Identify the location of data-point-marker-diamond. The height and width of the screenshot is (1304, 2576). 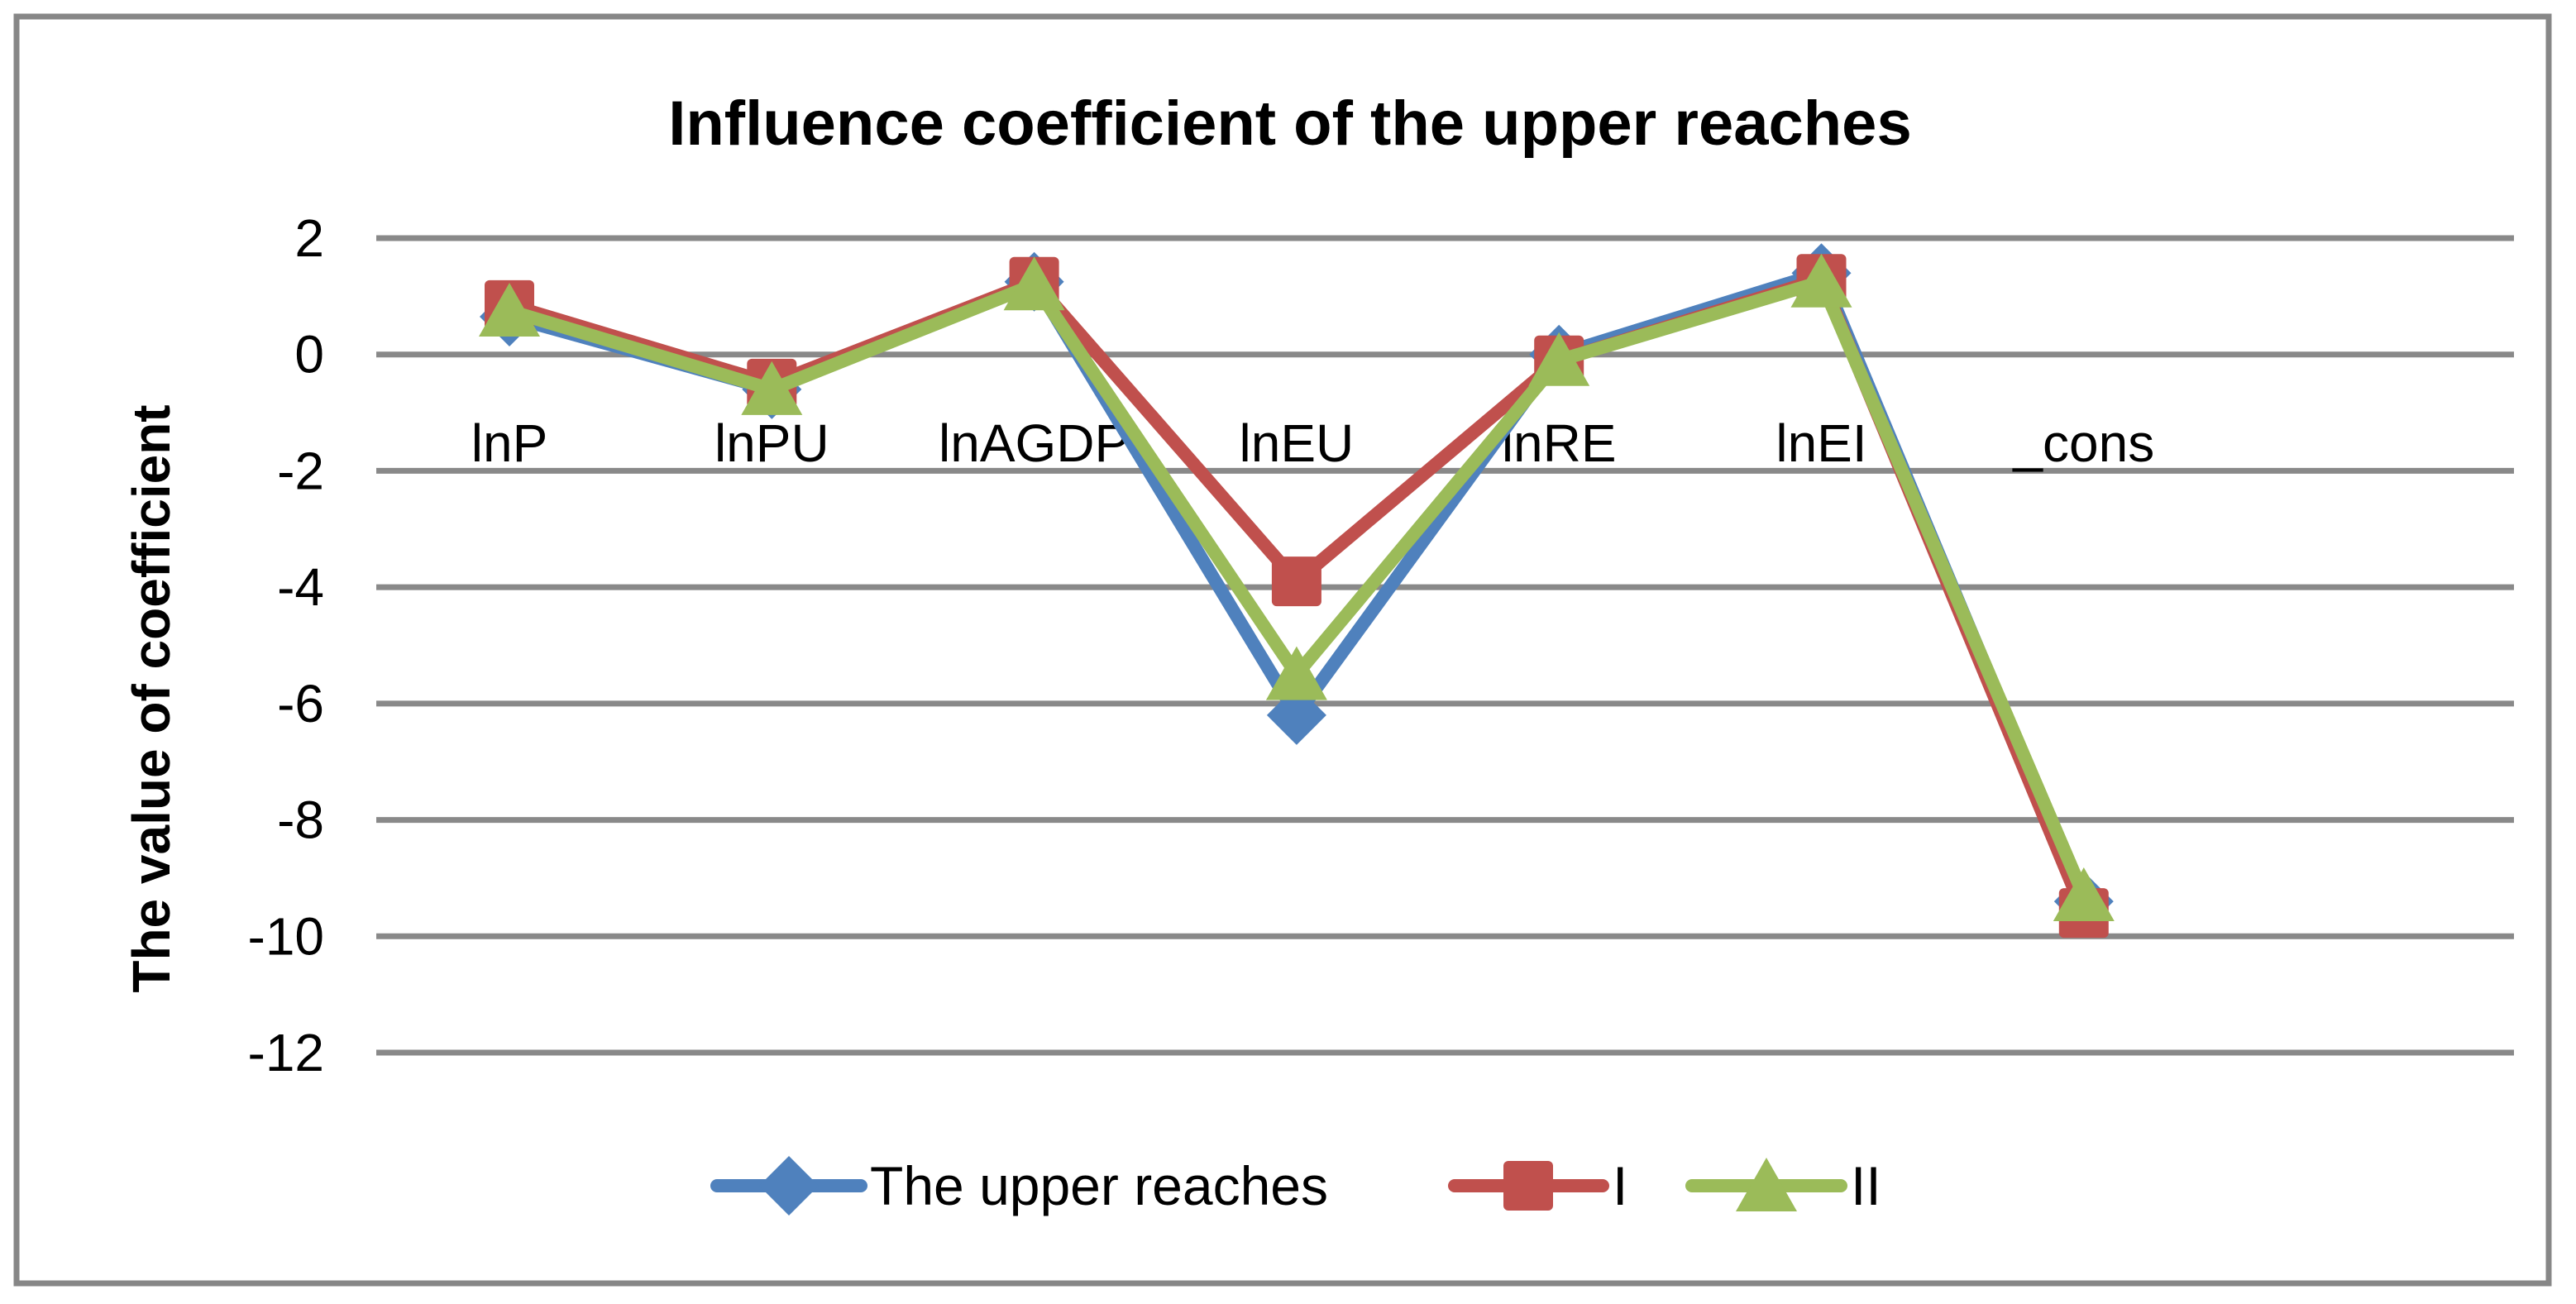
(1296, 715).